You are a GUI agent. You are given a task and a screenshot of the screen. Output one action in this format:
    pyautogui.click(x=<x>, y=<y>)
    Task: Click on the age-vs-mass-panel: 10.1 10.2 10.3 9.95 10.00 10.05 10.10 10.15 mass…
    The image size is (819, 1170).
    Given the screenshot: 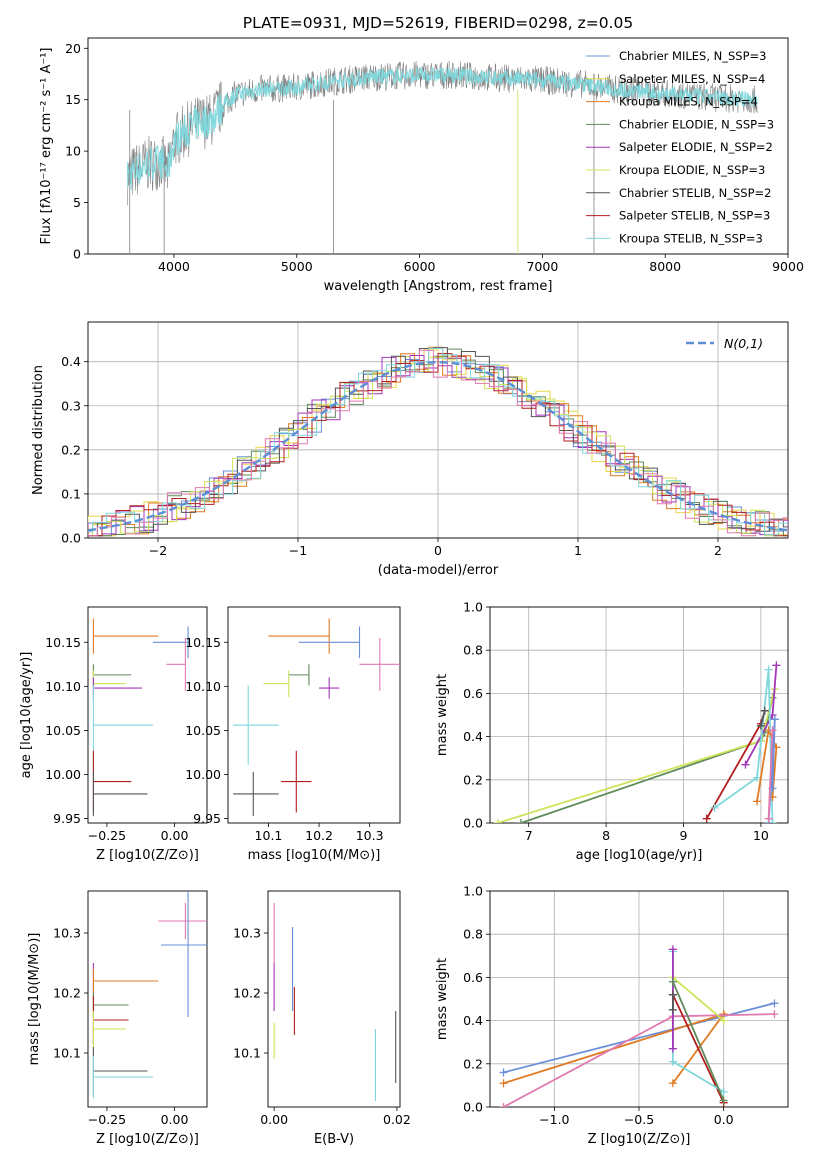 What is the action you would take?
    pyautogui.click(x=293, y=734)
    